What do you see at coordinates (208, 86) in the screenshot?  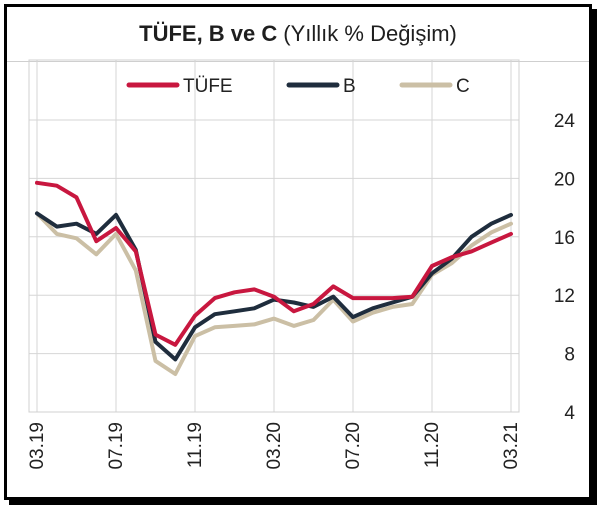 I see `legend-label-tufe: TÜFE` at bounding box center [208, 86].